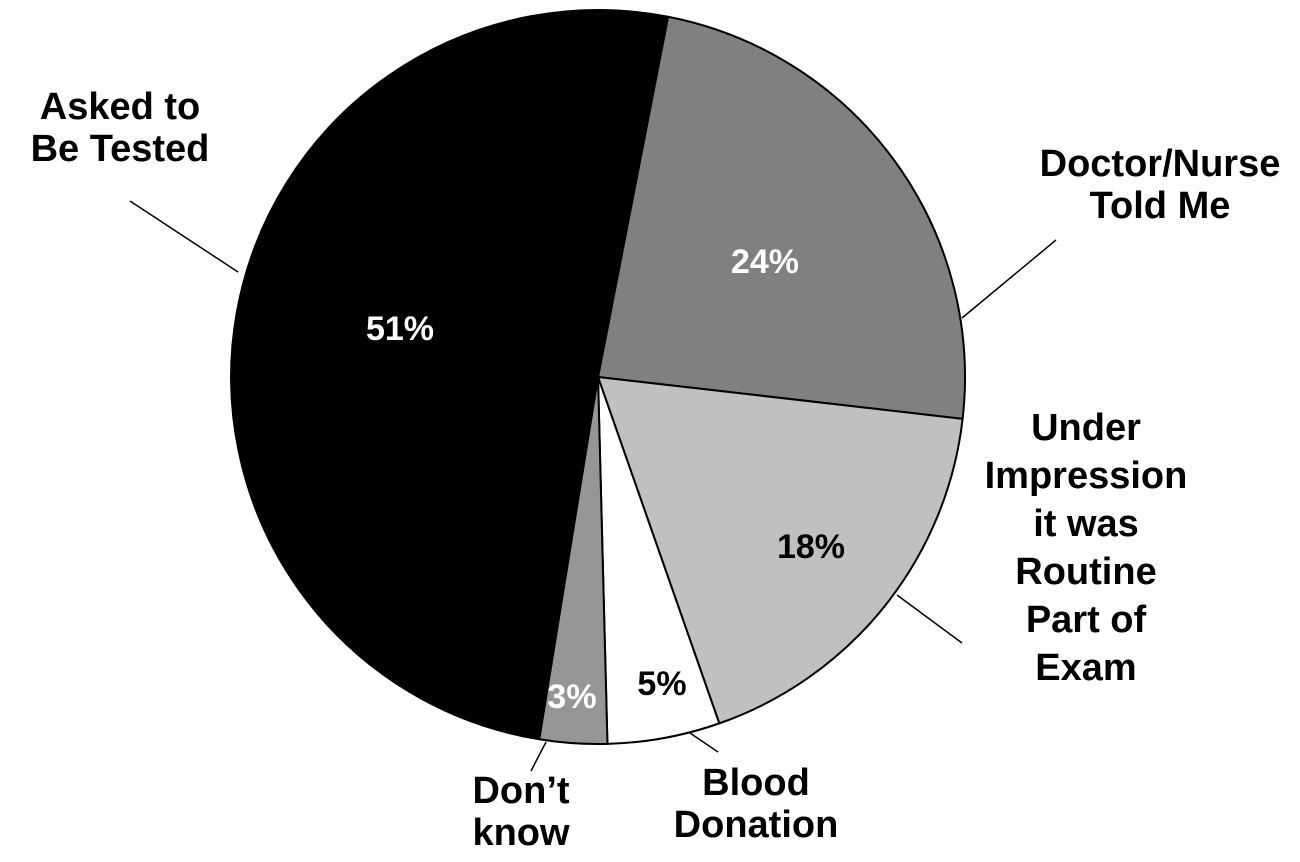 The image size is (1300, 862). What do you see at coordinates (400, 329) in the screenshot?
I see `value-label-asked-to-be-tested: 51%` at bounding box center [400, 329].